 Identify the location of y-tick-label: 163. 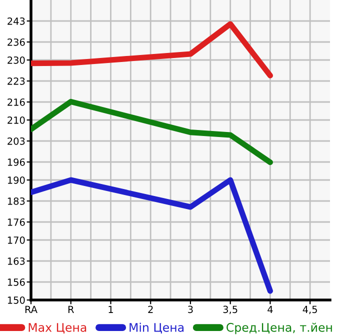
(16, 261).